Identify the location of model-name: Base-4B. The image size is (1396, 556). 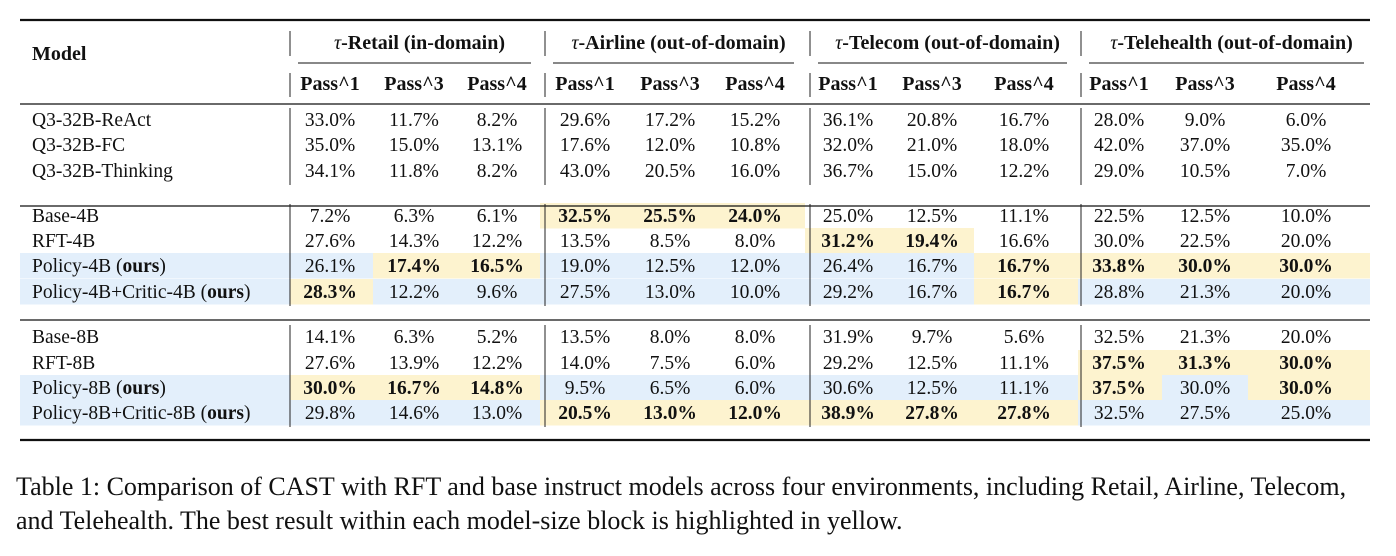
(65, 216).